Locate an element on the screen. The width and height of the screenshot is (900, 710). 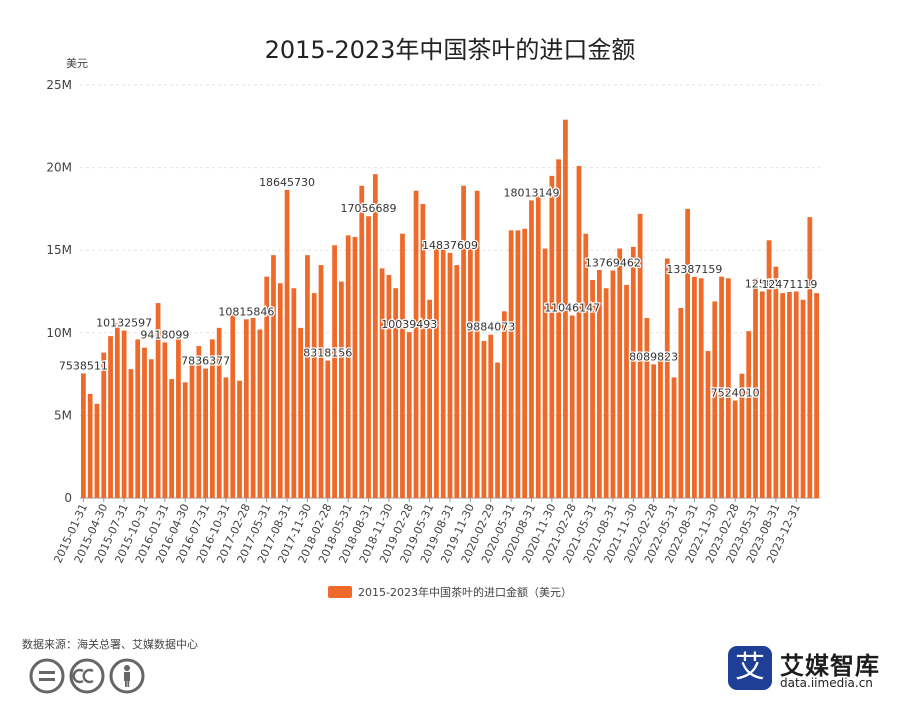
brand-name: 艾媒智库 is located at coordinates (830, 666).